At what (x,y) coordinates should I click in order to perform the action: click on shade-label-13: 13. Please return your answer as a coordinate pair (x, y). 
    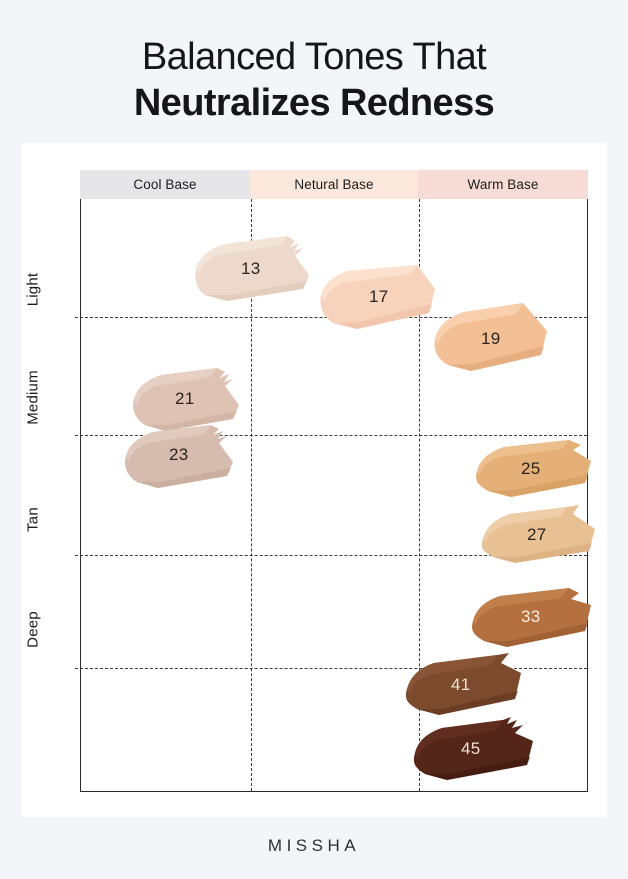
    Looking at the image, I should click on (251, 268).